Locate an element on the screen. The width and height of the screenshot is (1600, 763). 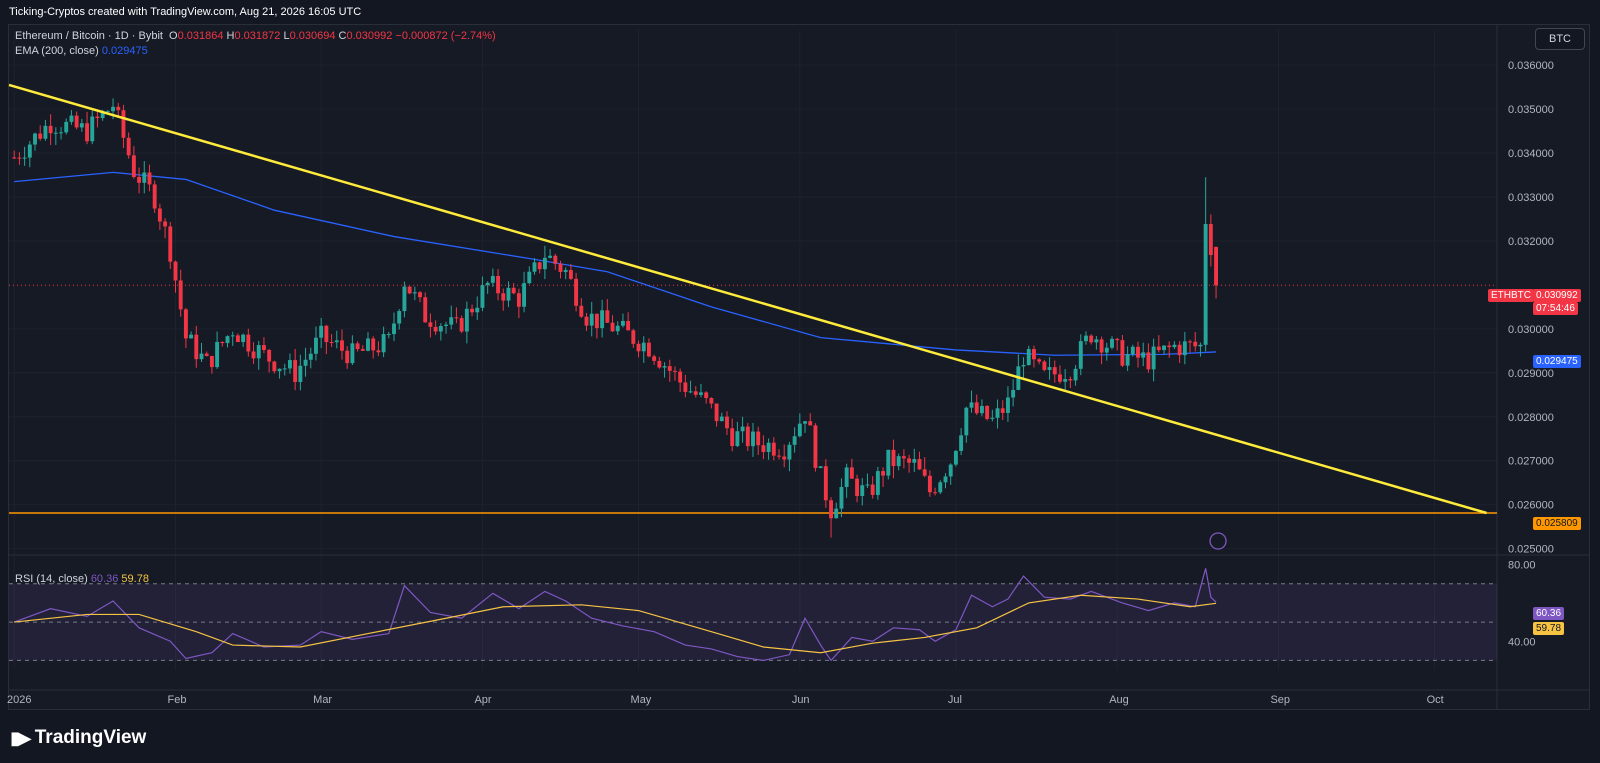
y-tick-label: 0.025000 is located at coordinates (1531, 550).